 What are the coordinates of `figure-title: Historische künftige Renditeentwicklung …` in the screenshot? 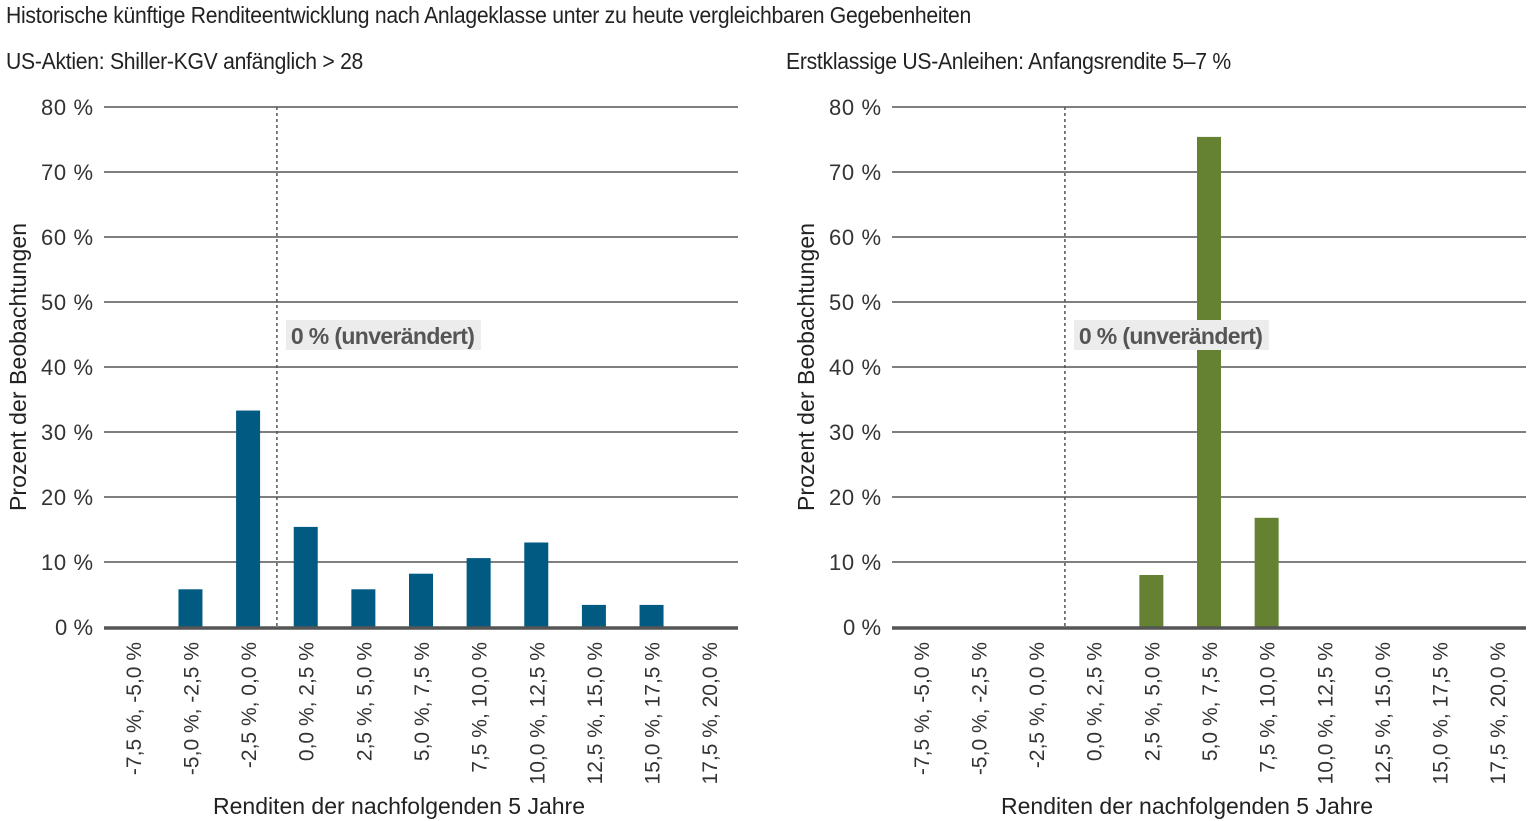 It's located at (488, 15).